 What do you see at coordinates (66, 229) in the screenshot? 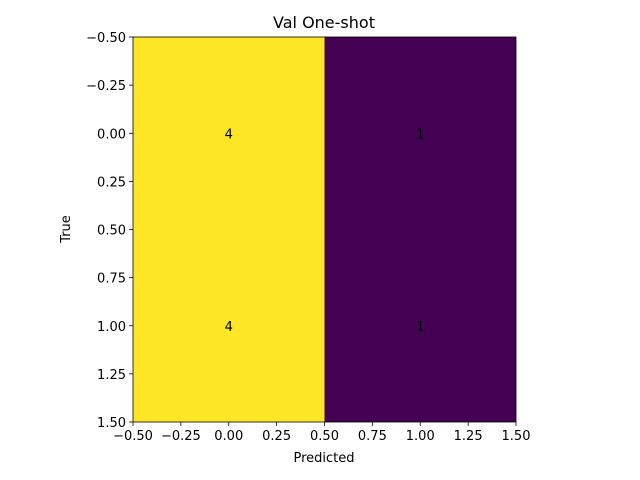
I see `y-axis-label: True` at bounding box center [66, 229].